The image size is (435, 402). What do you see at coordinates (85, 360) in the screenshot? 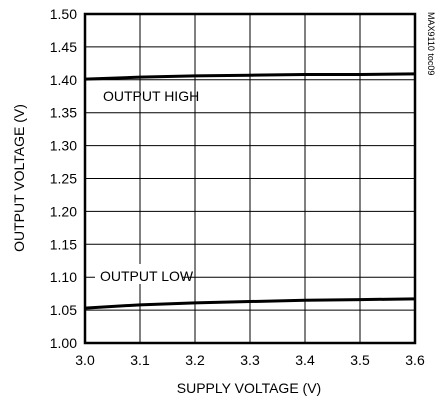
I see `x-tick-label: 3.0` at bounding box center [85, 360].